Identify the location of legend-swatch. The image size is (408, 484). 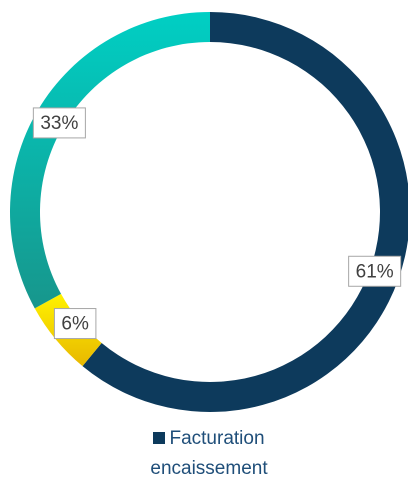
(159, 438).